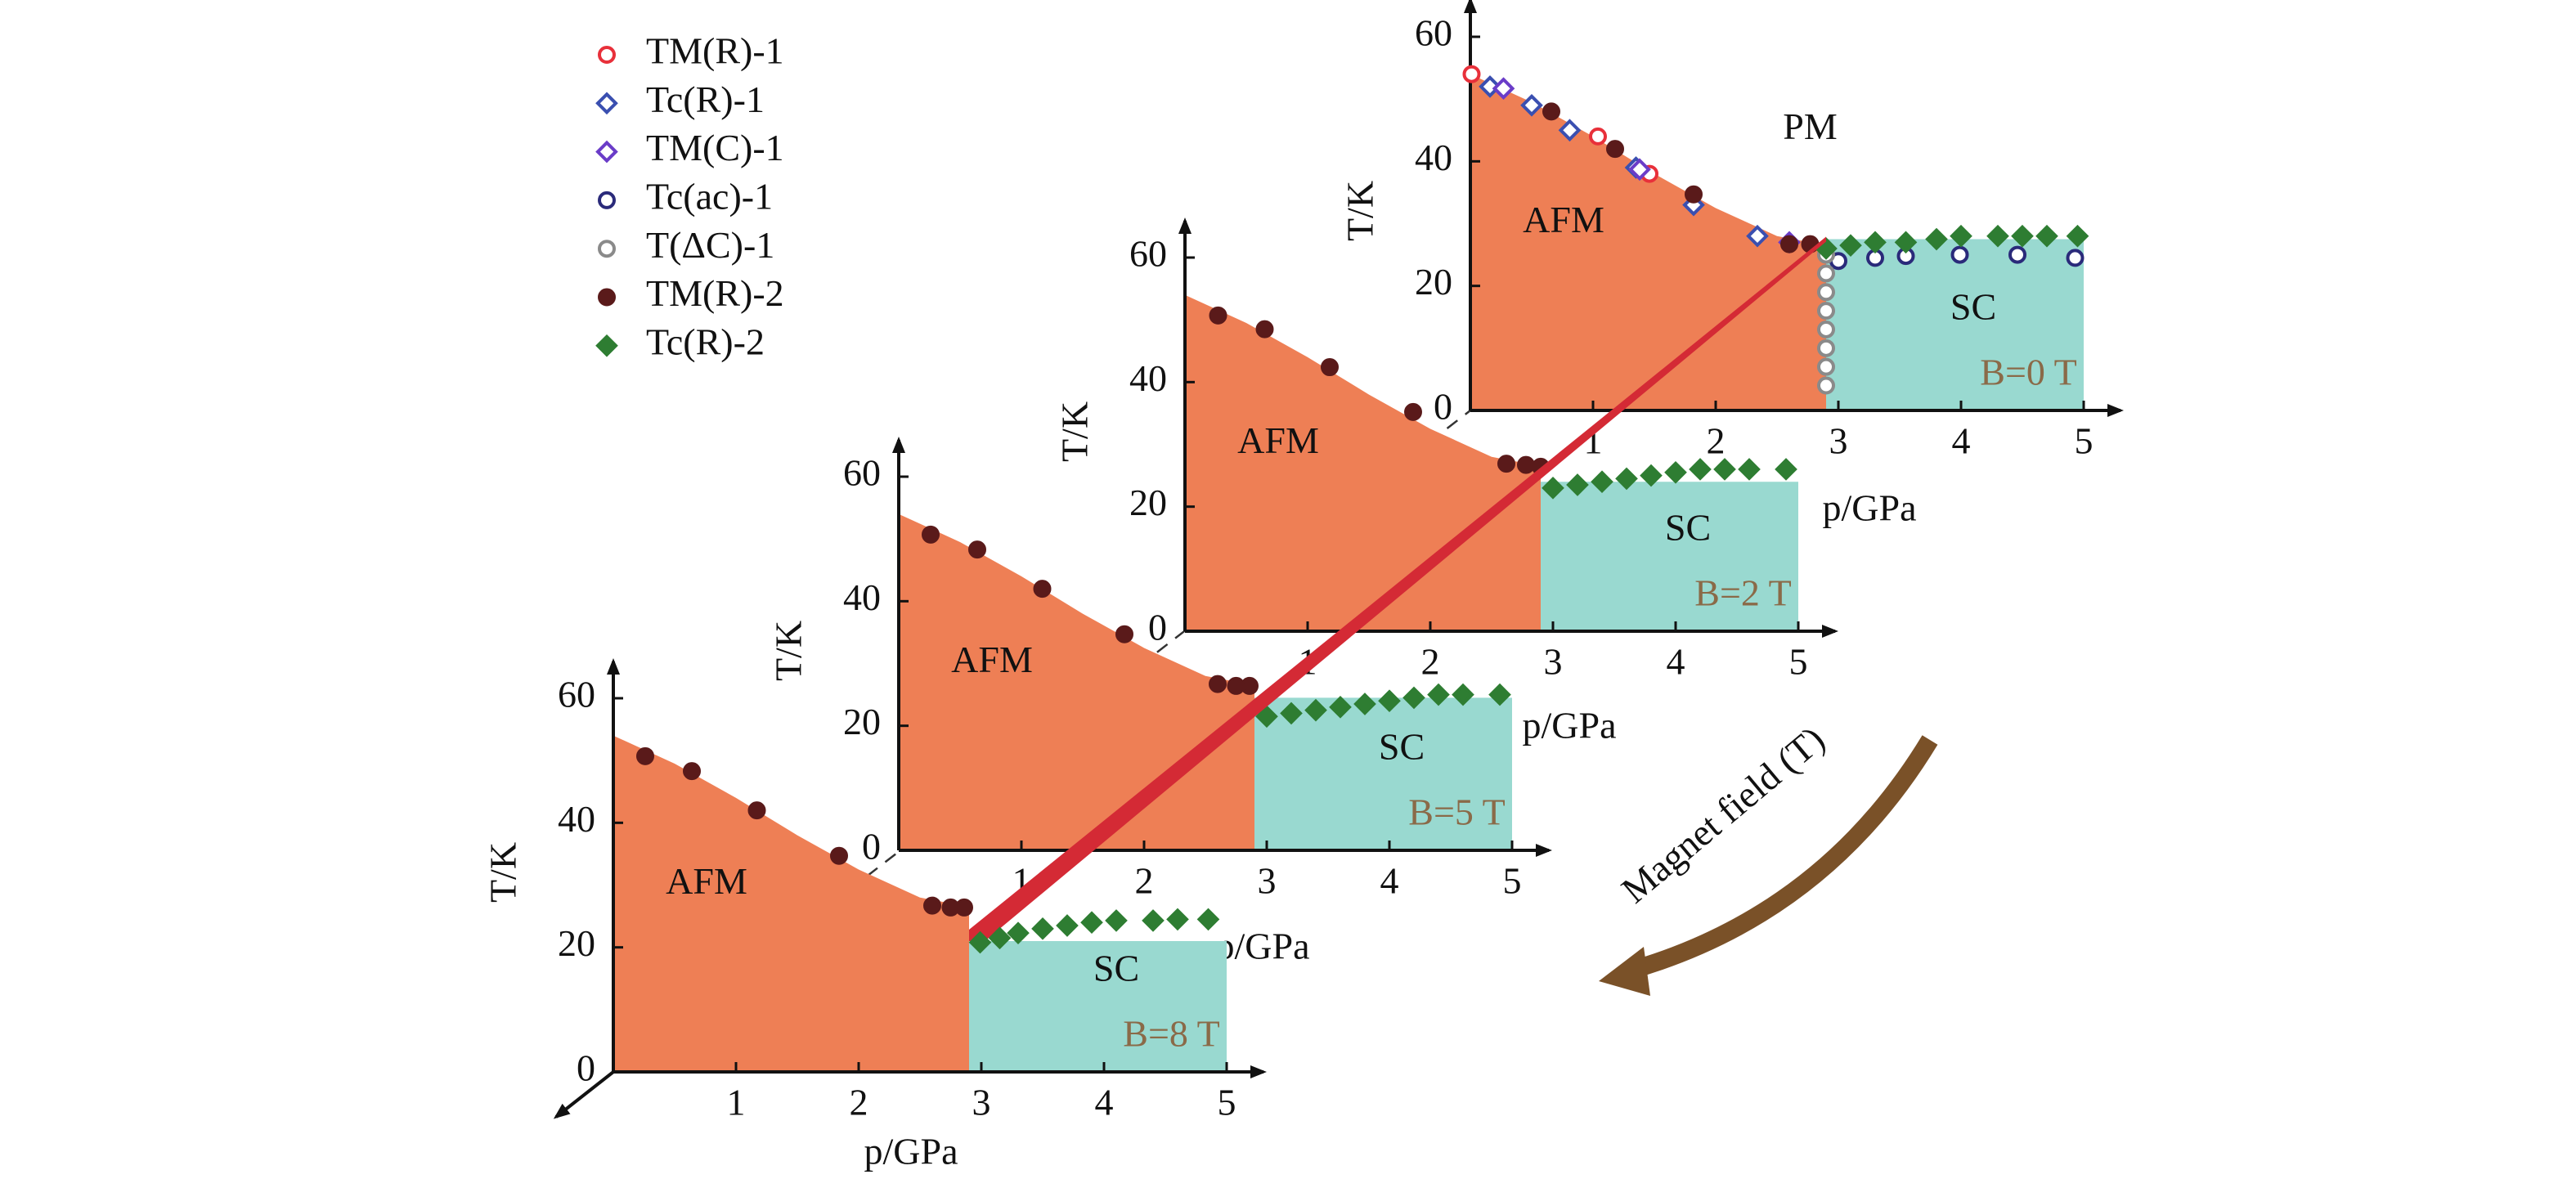 The width and height of the screenshot is (2576, 1188). Describe the element at coordinates (584, 1094) in the screenshot. I see `depth-axis` at that location.